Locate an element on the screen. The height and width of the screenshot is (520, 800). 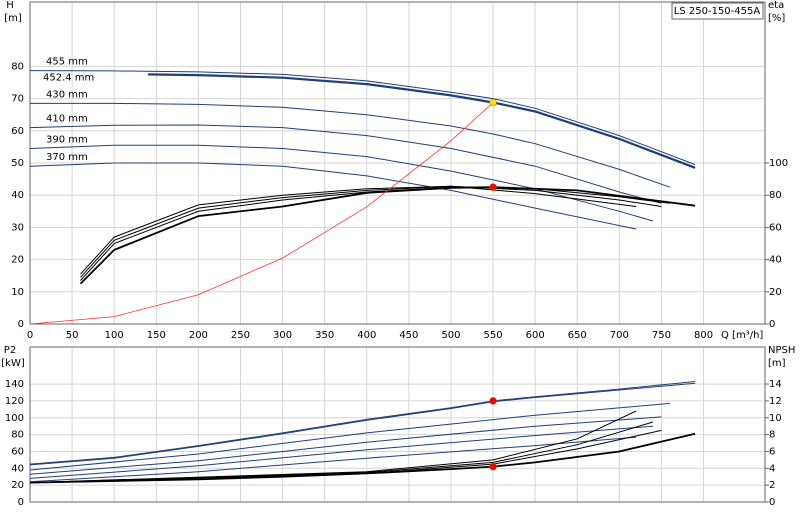
x-tick-label: 100 is located at coordinates (114, 335).